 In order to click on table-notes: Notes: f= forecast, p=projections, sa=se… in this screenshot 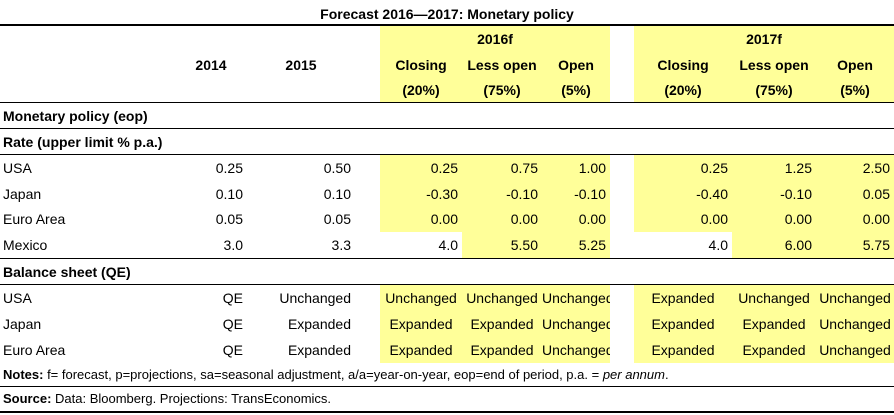, I will do `click(447, 374)`.